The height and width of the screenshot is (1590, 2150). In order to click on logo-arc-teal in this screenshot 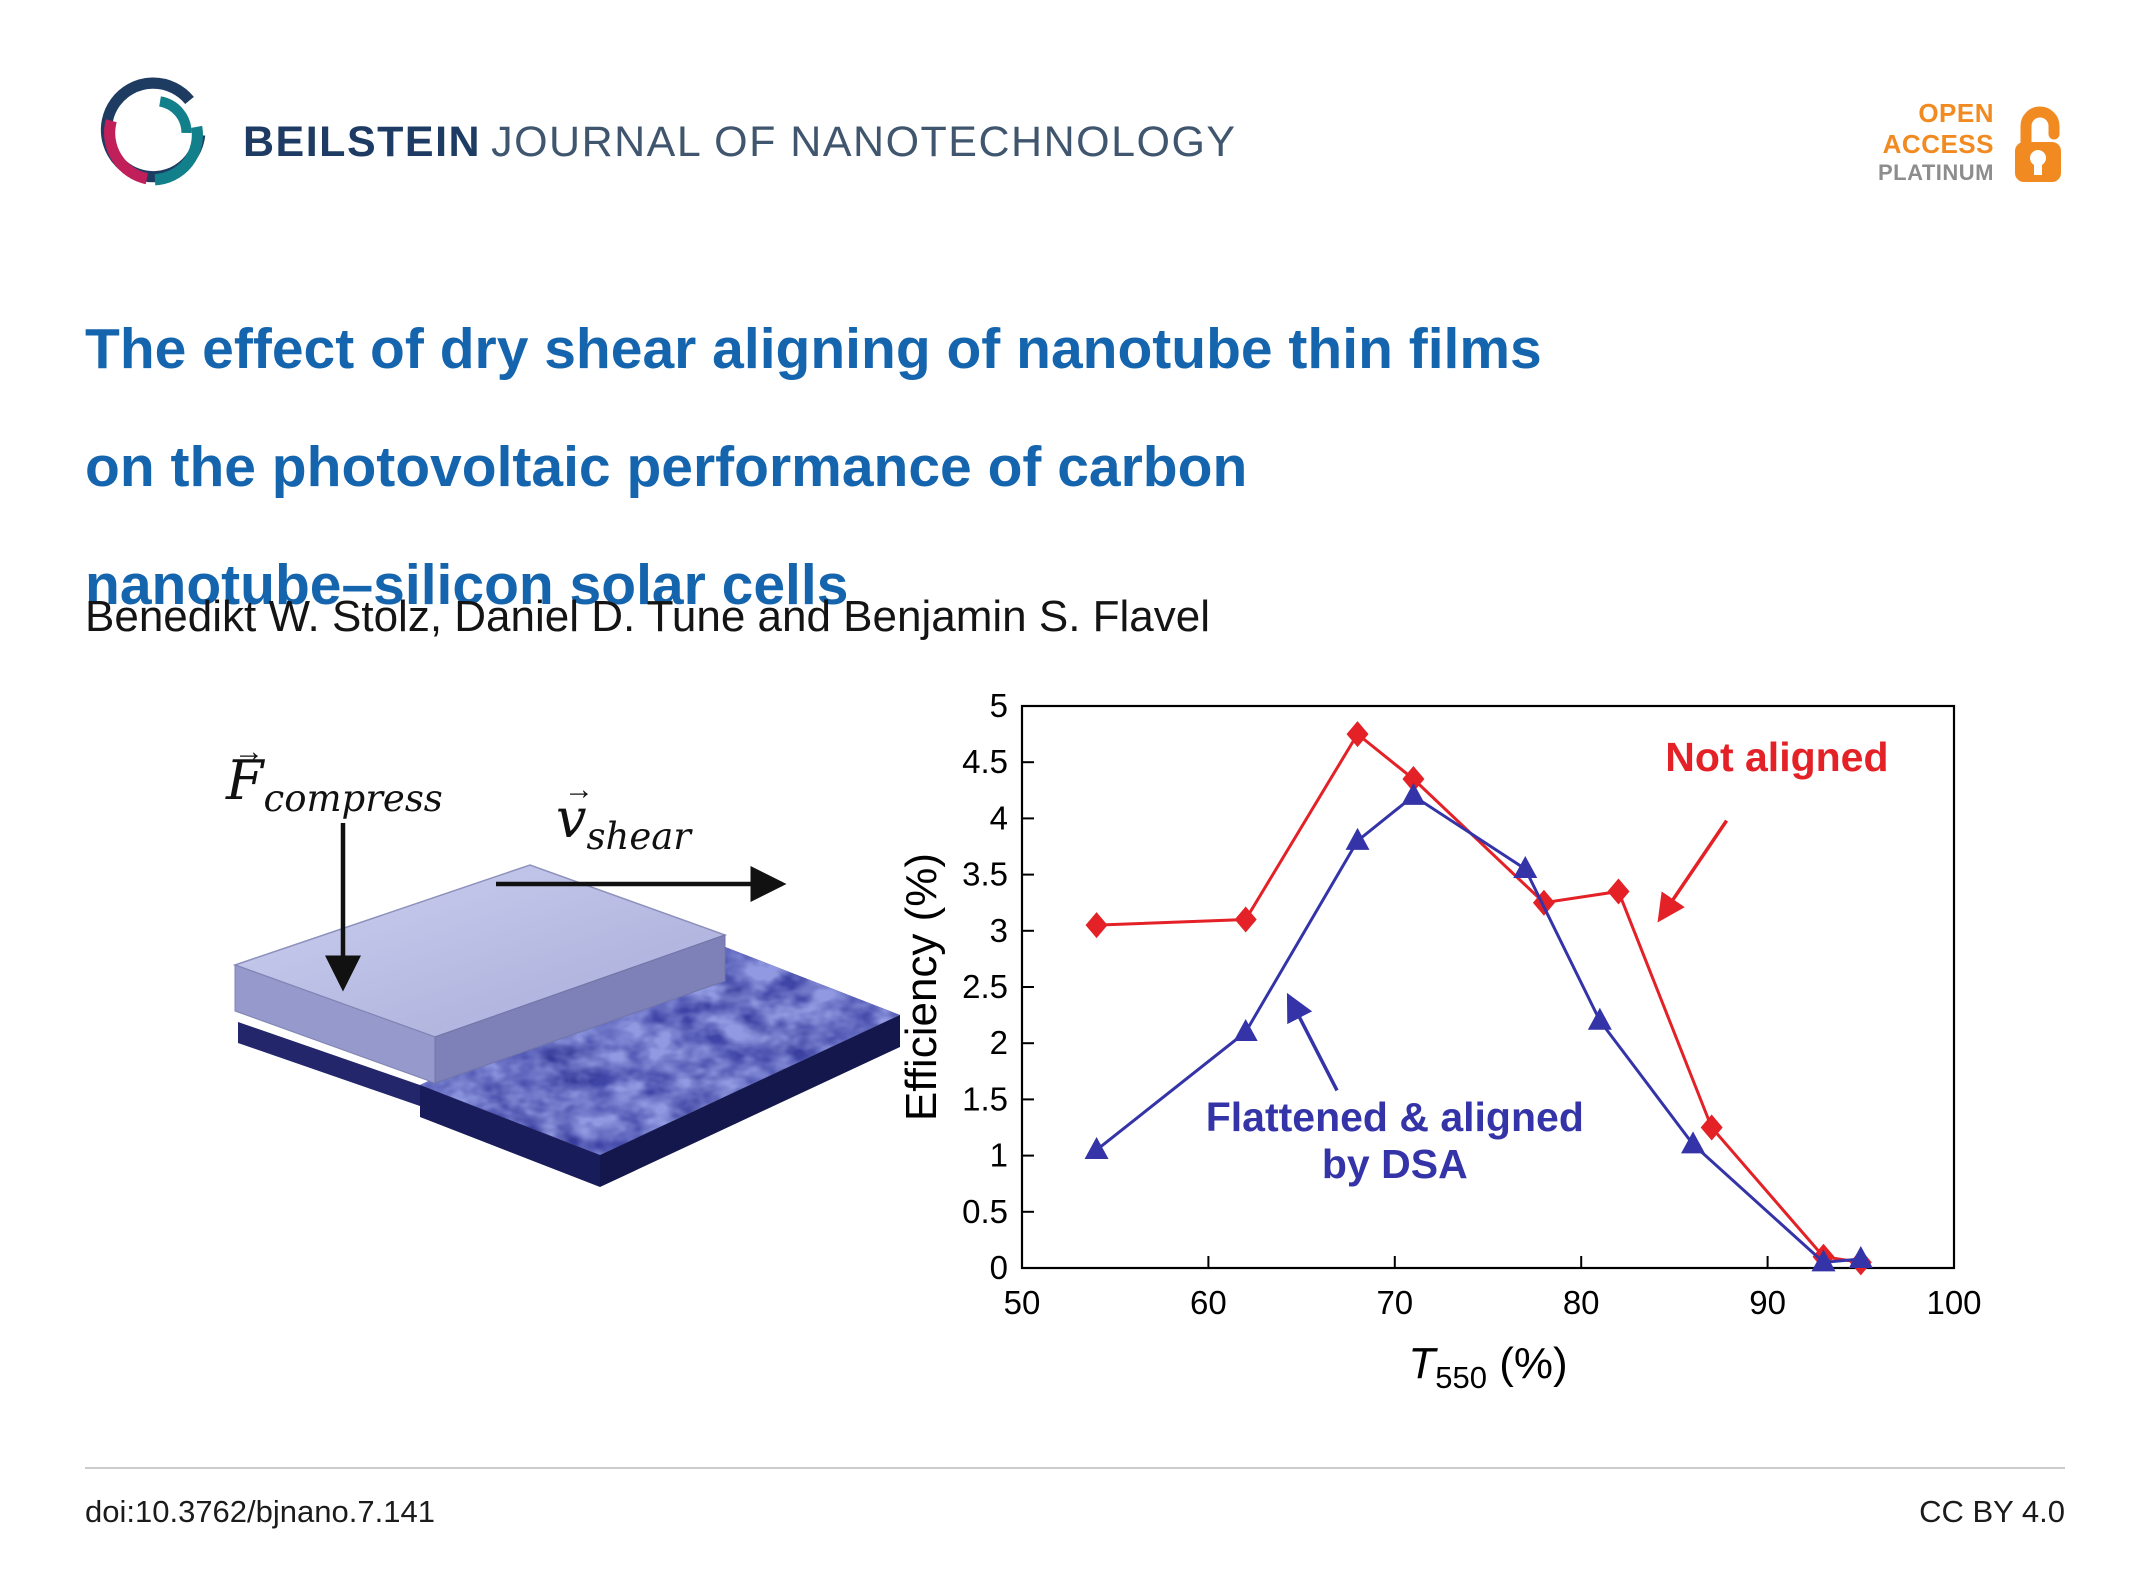, I will do `click(178, 155)`.